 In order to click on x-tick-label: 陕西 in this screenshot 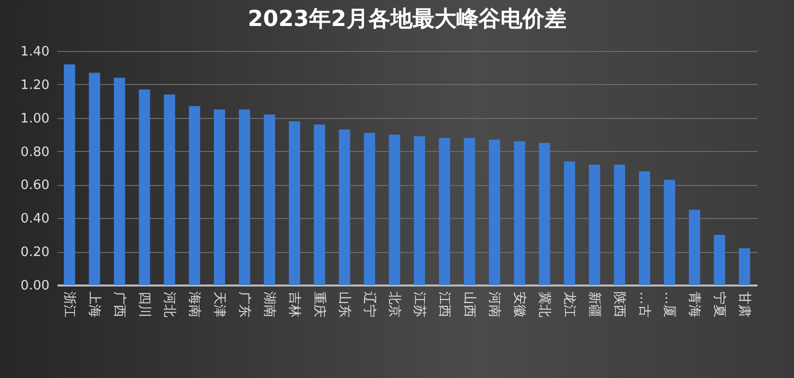, I will do `click(619, 305)`.